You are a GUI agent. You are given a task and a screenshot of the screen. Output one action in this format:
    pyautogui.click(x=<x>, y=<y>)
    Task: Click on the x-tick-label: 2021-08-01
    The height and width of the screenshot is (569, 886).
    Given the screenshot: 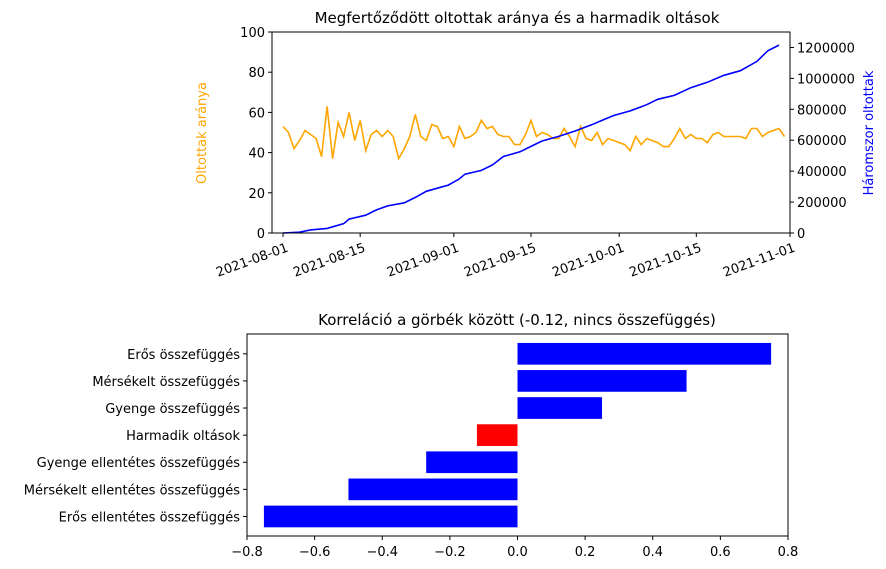 What is the action you would take?
    pyautogui.click(x=252, y=261)
    